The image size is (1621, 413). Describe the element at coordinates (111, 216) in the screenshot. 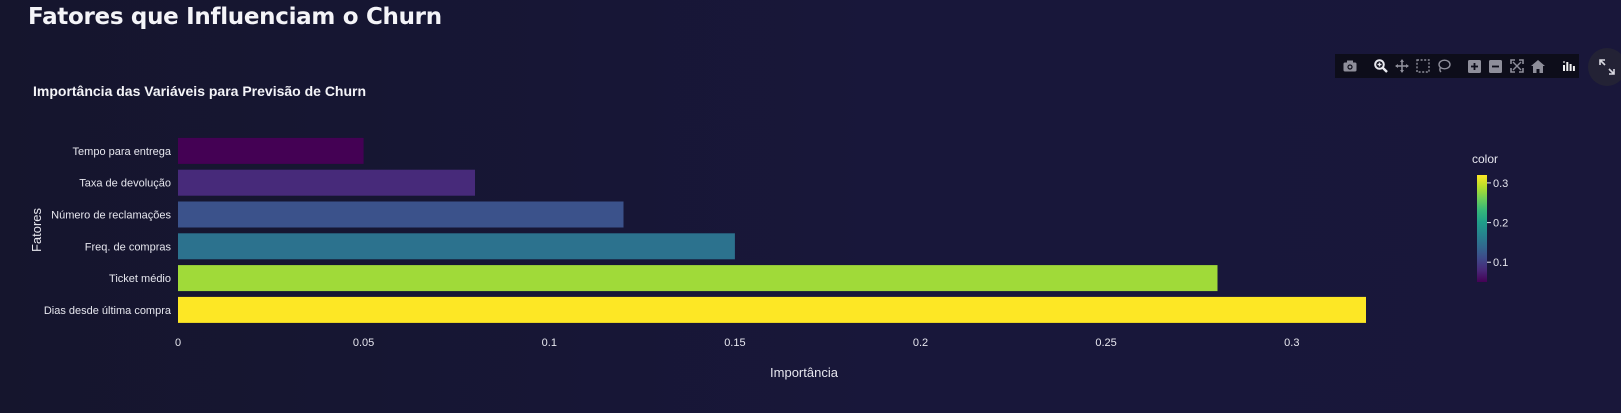

I see `y-tick-label: Número de reclamações` at that location.